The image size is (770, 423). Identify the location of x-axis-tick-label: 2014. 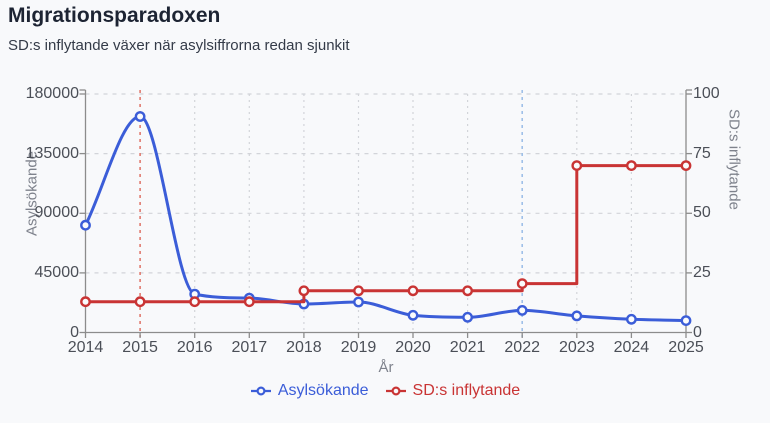
(85, 347).